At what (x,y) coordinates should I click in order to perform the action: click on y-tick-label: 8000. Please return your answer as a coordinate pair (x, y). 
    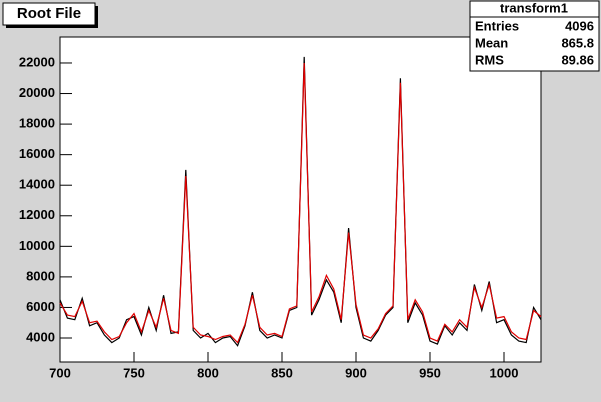
    Looking at the image, I should click on (40, 275).